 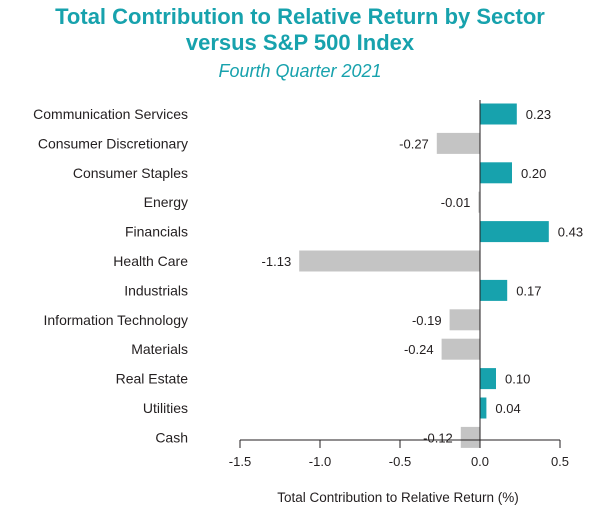 What do you see at coordinates (110, 114) in the screenshot?
I see `category-label-communication-services: Communication Services` at bounding box center [110, 114].